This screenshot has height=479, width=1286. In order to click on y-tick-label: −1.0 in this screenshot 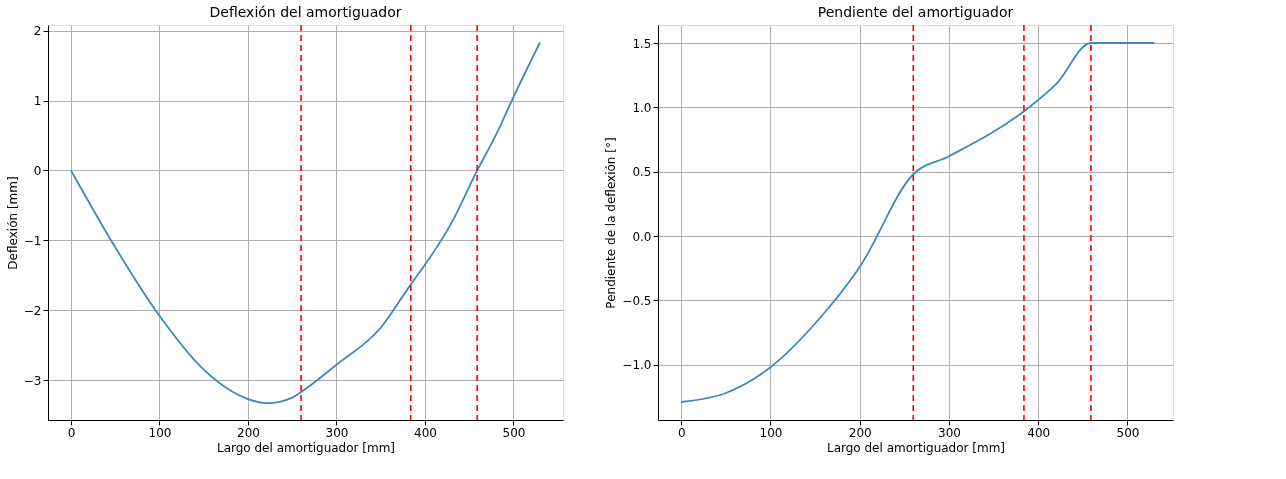, I will do `click(637, 365)`.